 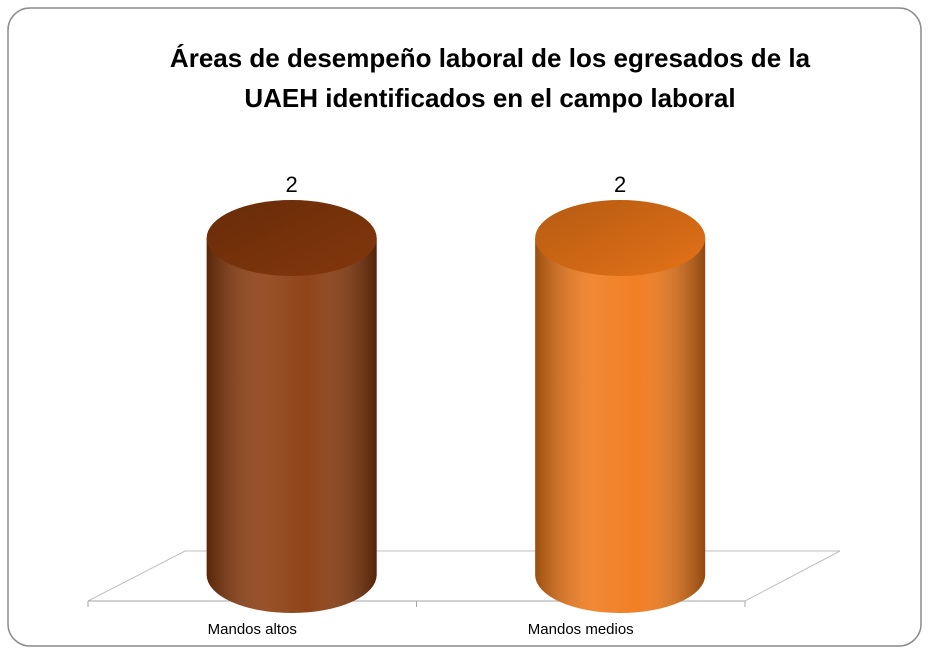 What do you see at coordinates (464, 576) in the screenshot?
I see `floor` at bounding box center [464, 576].